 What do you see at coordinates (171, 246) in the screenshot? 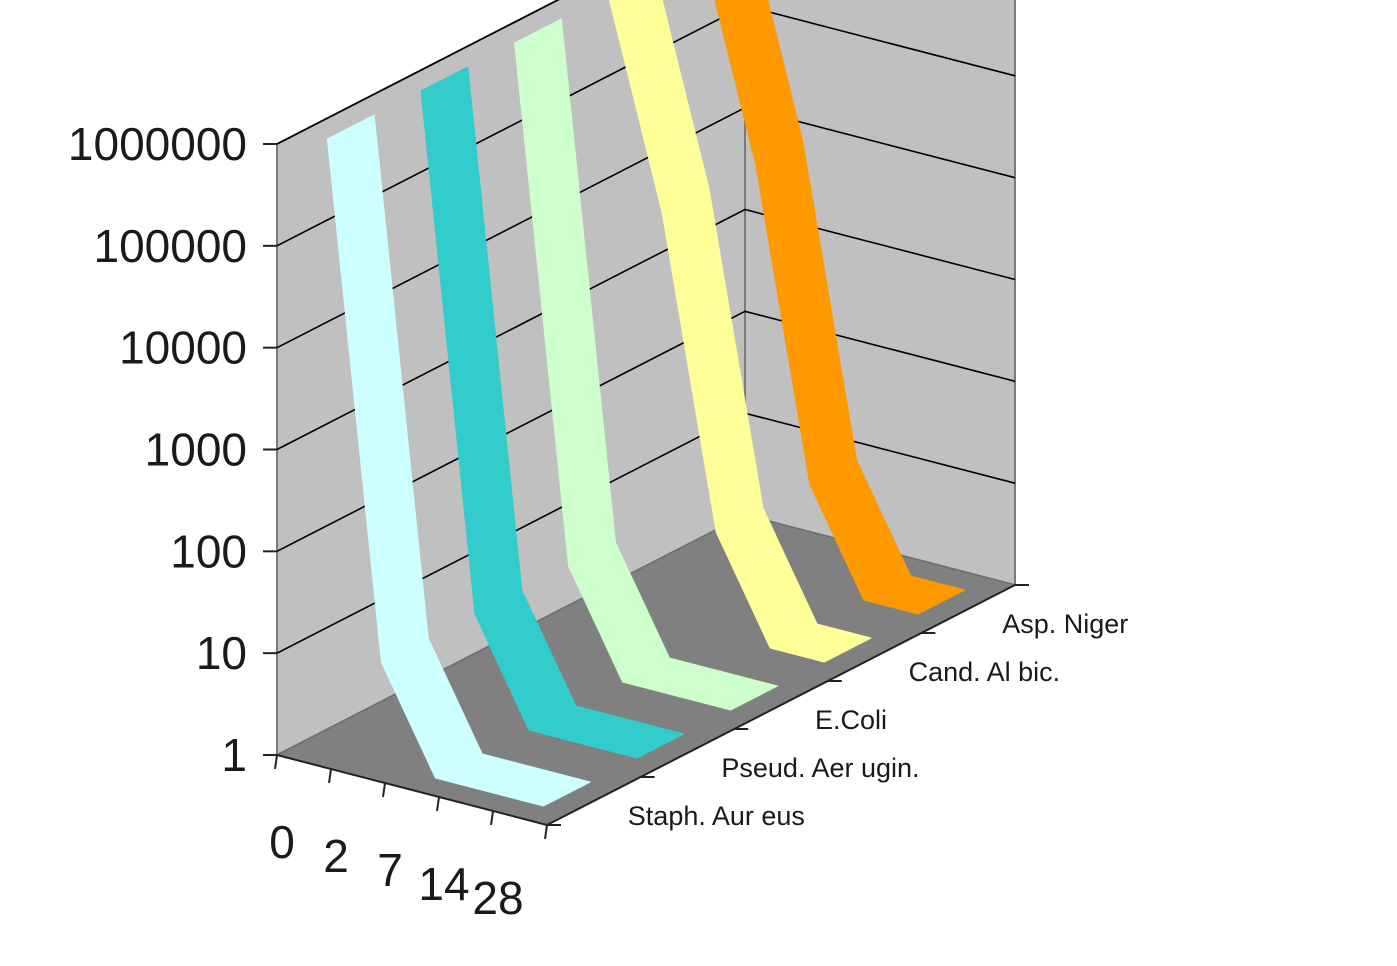
I see `y-tick-label: 100000` at bounding box center [171, 246].